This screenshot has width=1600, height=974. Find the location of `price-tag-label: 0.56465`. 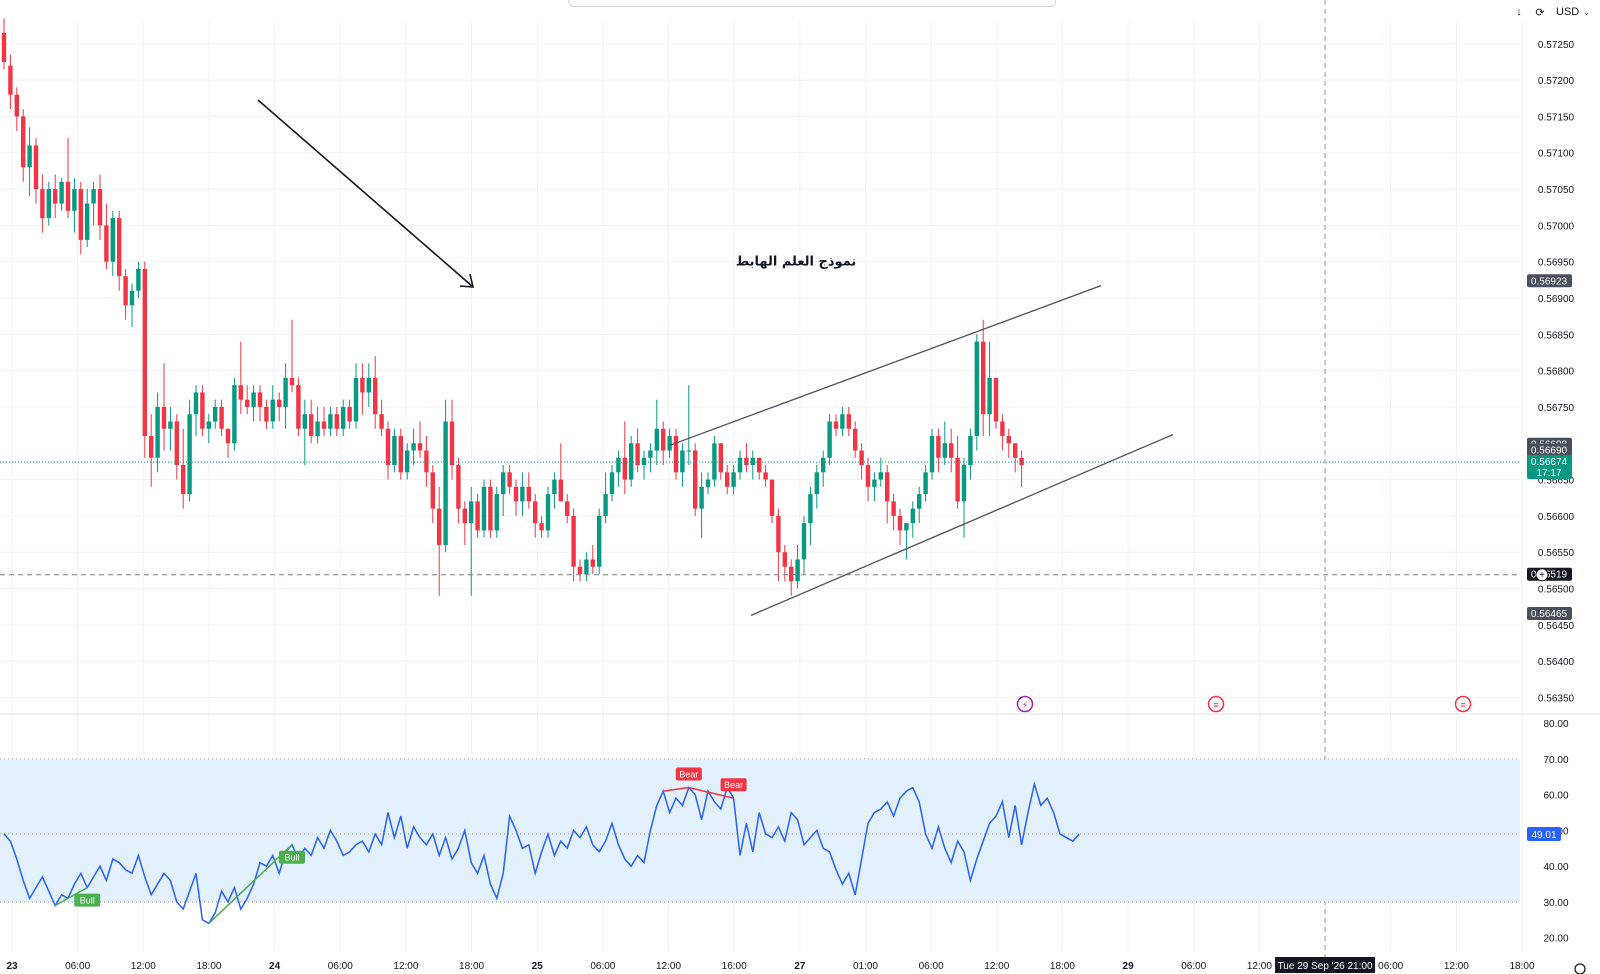

price-tag-label: 0.56465 is located at coordinates (1549, 614).